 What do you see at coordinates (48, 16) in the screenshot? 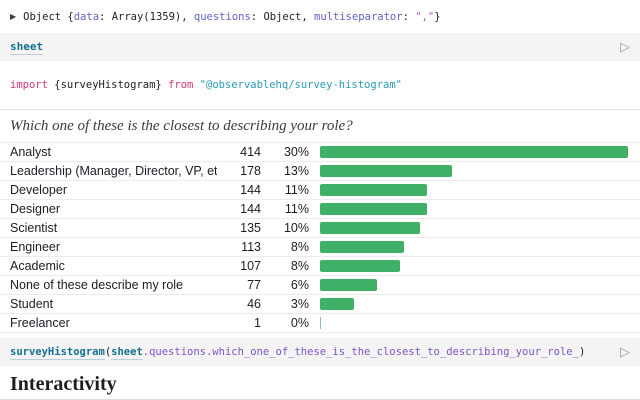
I see `inspector-object-prefix: Object {` at bounding box center [48, 16].